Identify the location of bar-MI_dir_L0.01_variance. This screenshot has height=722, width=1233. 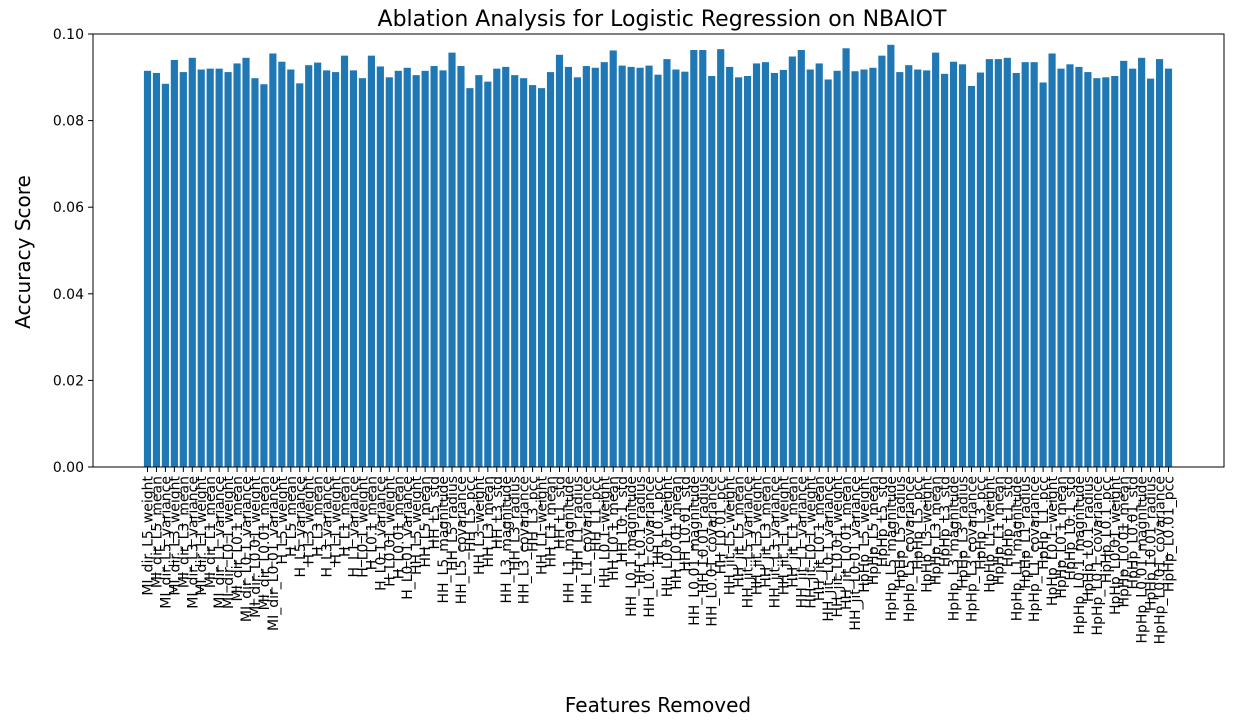
(273, 260).